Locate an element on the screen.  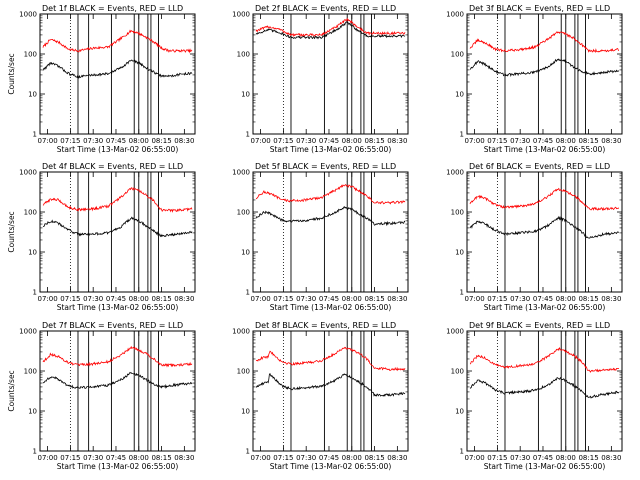
panel-title: Det 2f BLACK = Events, RED = LLD is located at coordinates (325, 8).